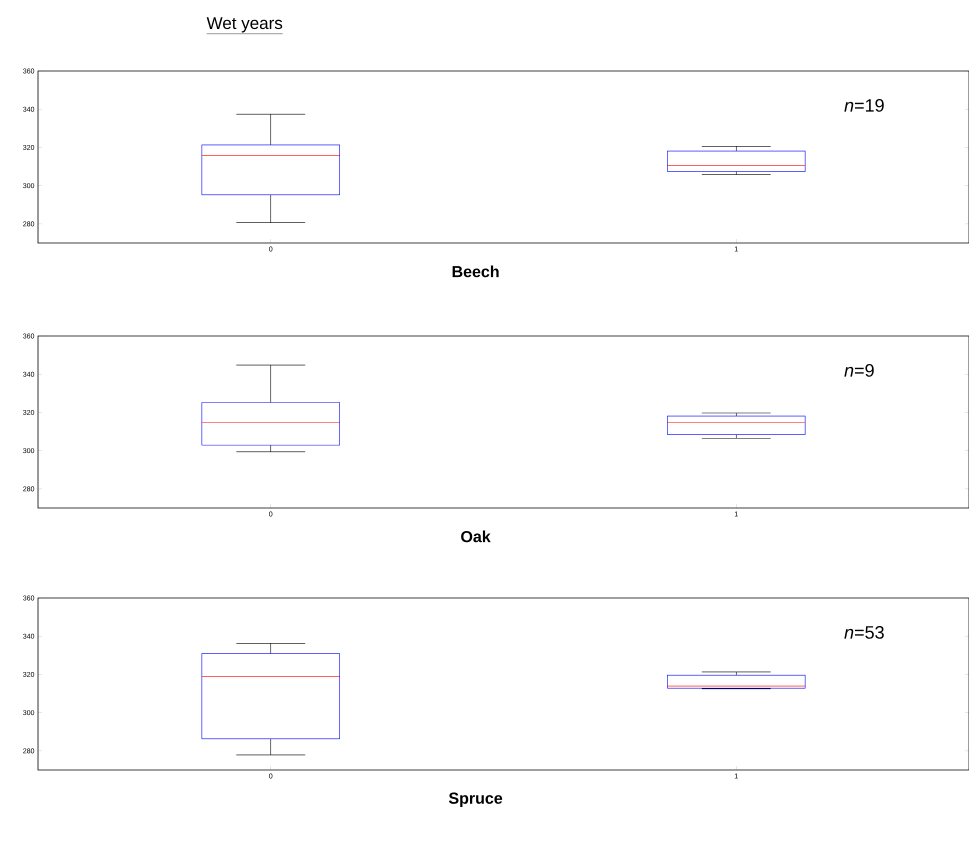  I want to click on annotation: n=9, so click(859, 370).